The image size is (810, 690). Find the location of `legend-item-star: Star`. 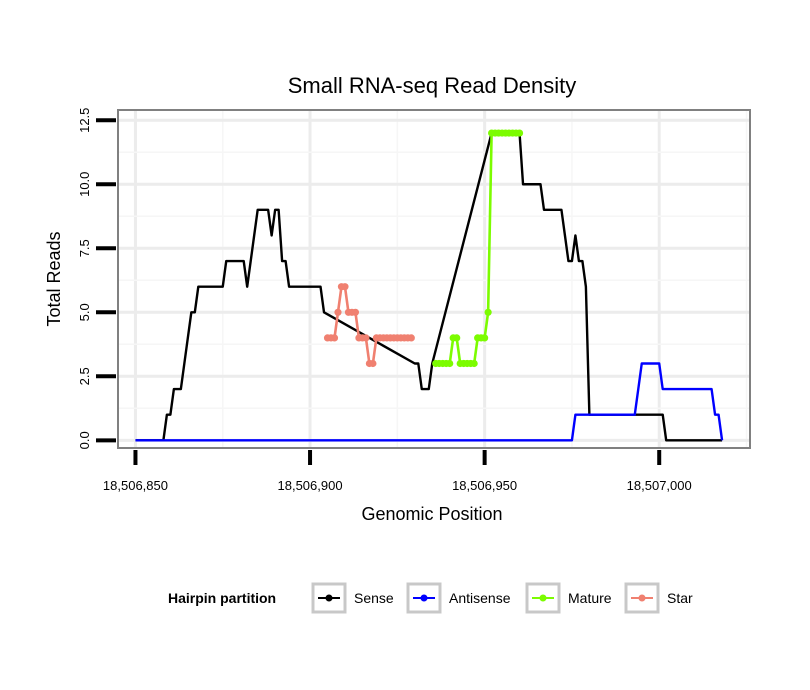

legend-item-star: Star is located at coordinates (658, 598).